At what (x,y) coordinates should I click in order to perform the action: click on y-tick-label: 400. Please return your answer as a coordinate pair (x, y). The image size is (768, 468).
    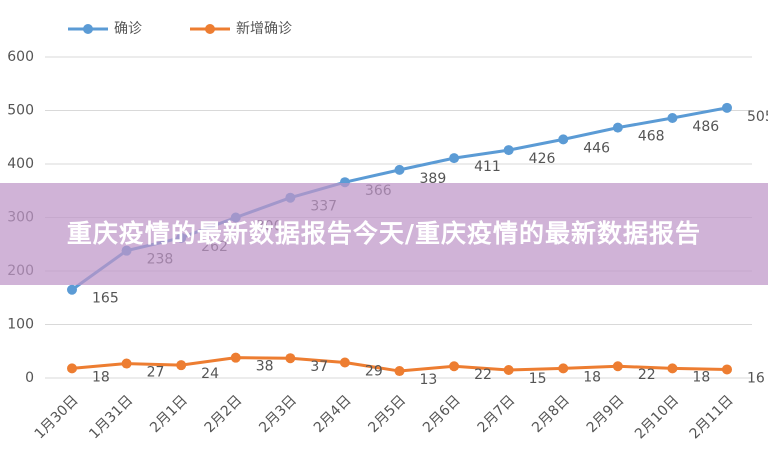
    Looking at the image, I should click on (20, 164).